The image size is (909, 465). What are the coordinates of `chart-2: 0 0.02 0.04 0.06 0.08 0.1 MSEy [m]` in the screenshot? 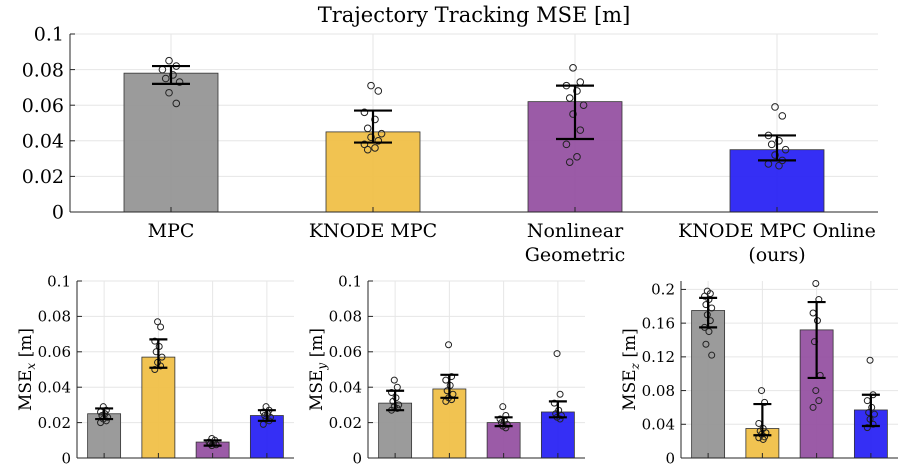 It's located at (446, 368).